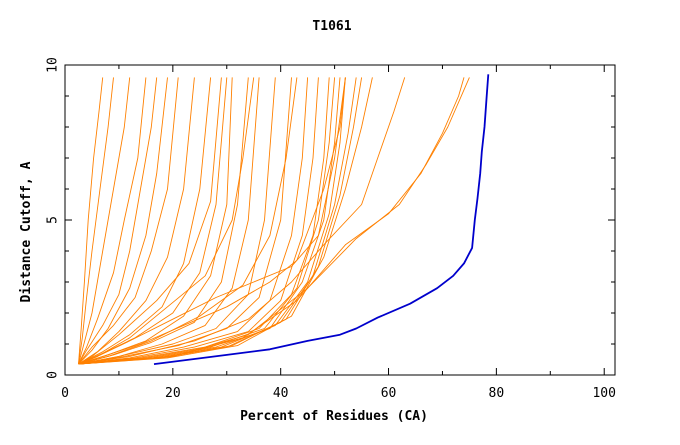  Describe the element at coordinates (281, 393) in the screenshot. I see `x-tick-label: 40` at that location.